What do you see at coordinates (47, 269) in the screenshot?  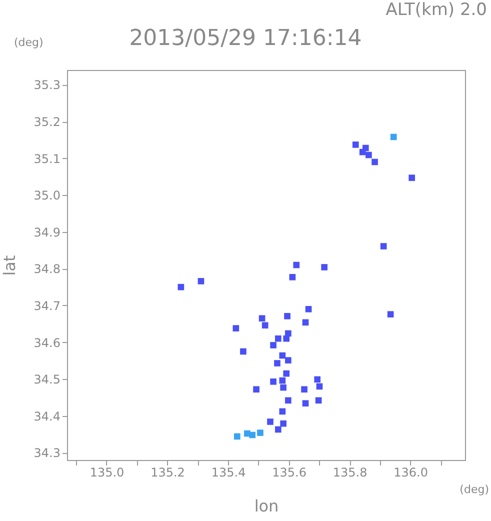 I see `y-tick-label: 34.8` at bounding box center [47, 269].